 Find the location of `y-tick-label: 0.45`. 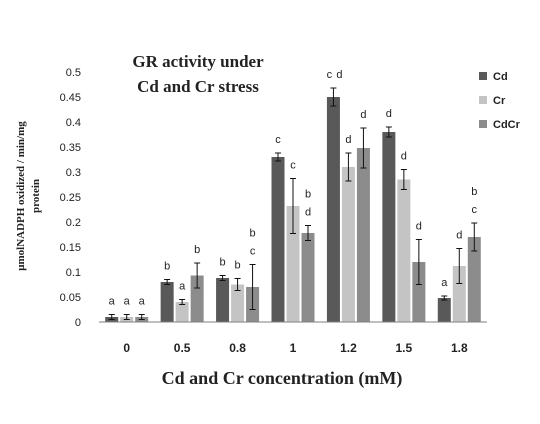

y-tick-label: 0.45 is located at coordinates (70, 98).